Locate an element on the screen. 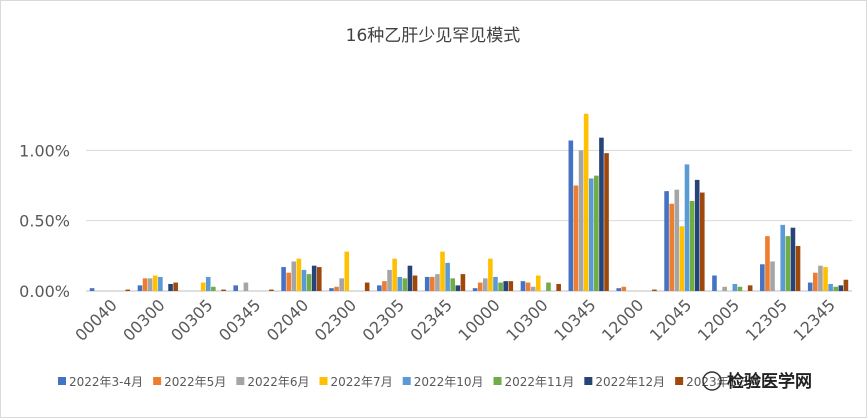 The width and height of the screenshot is (867, 418). legend-label: 2022年6月 is located at coordinates (278, 382).